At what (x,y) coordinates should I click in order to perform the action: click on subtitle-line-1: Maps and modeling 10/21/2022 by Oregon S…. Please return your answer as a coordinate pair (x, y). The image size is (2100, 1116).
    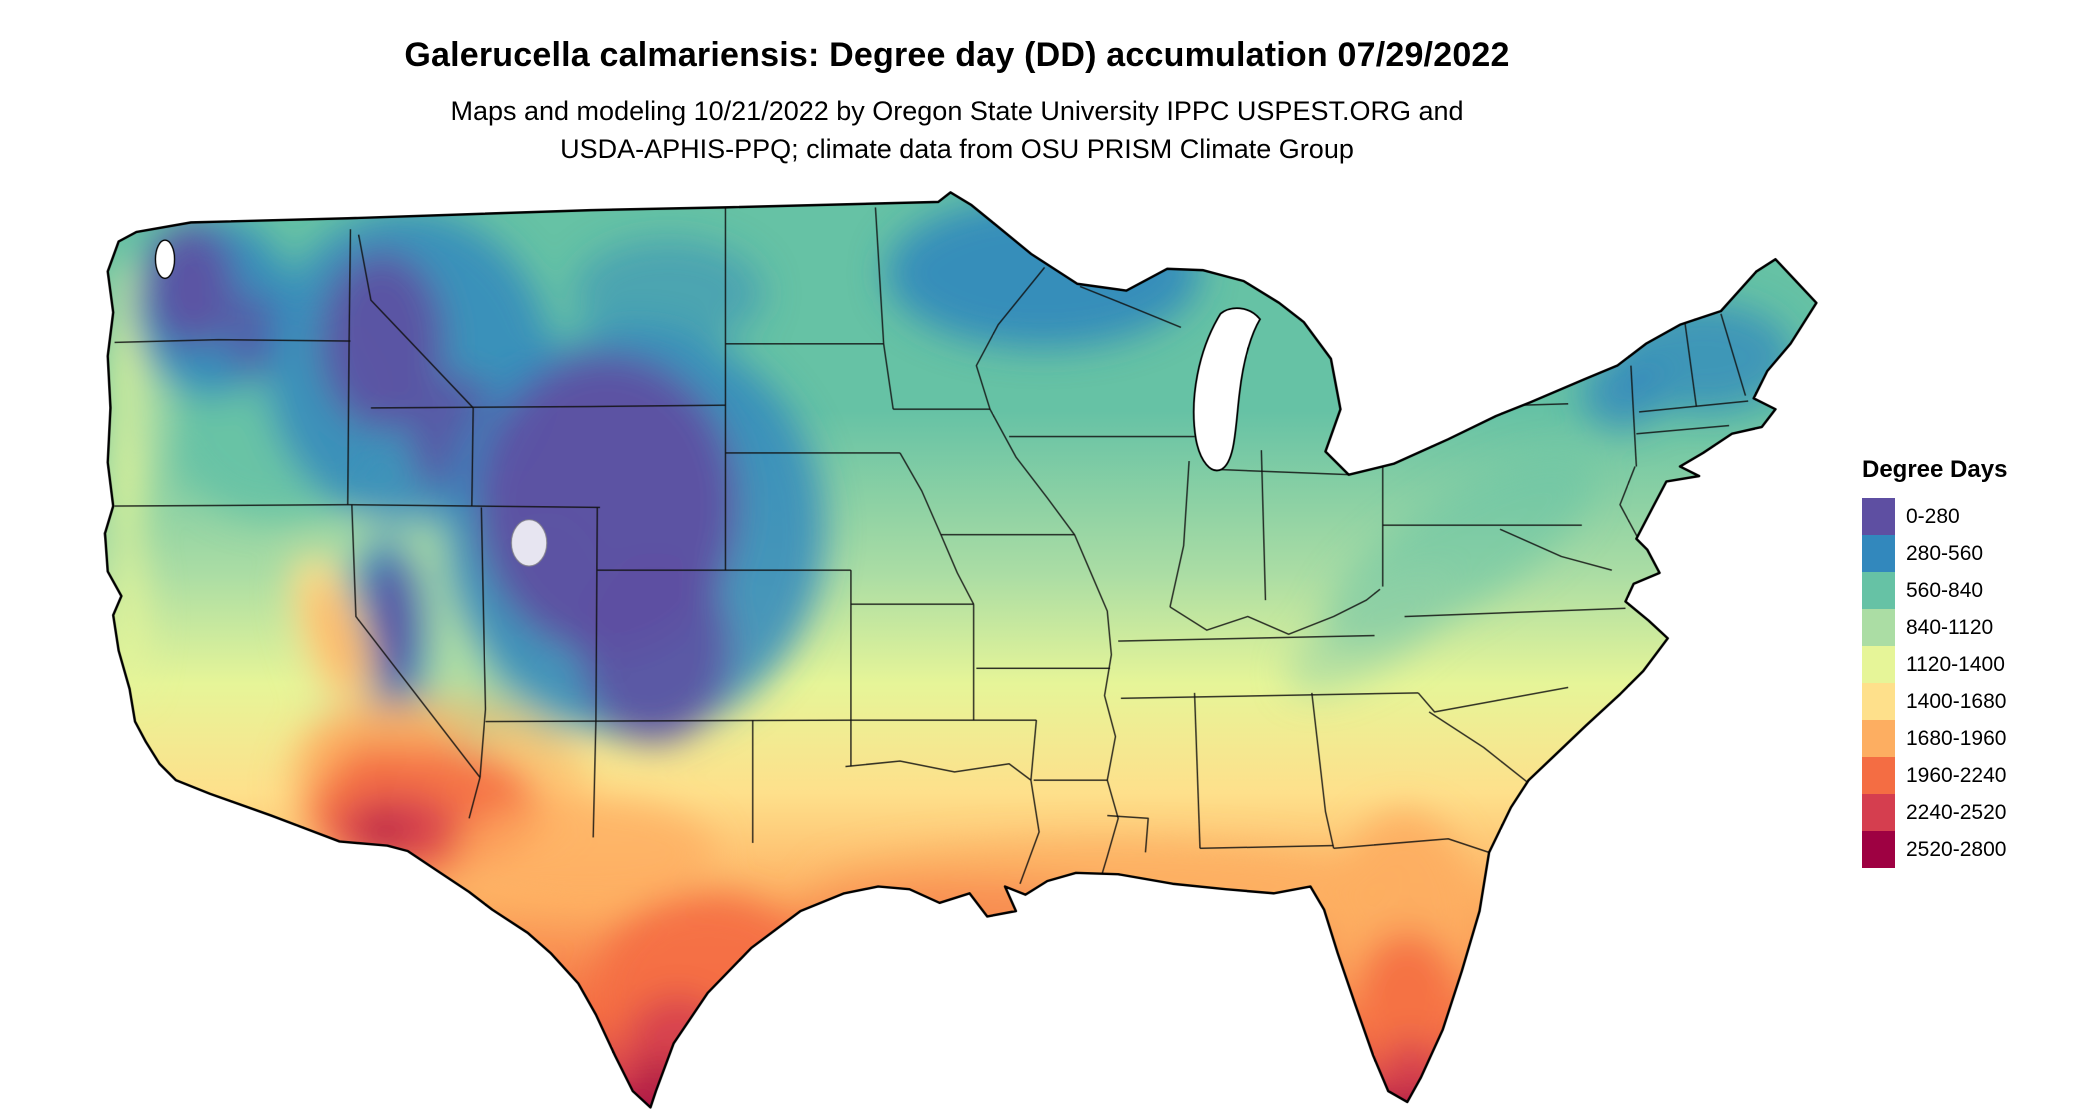
    Looking at the image, I should click on (957, 111).